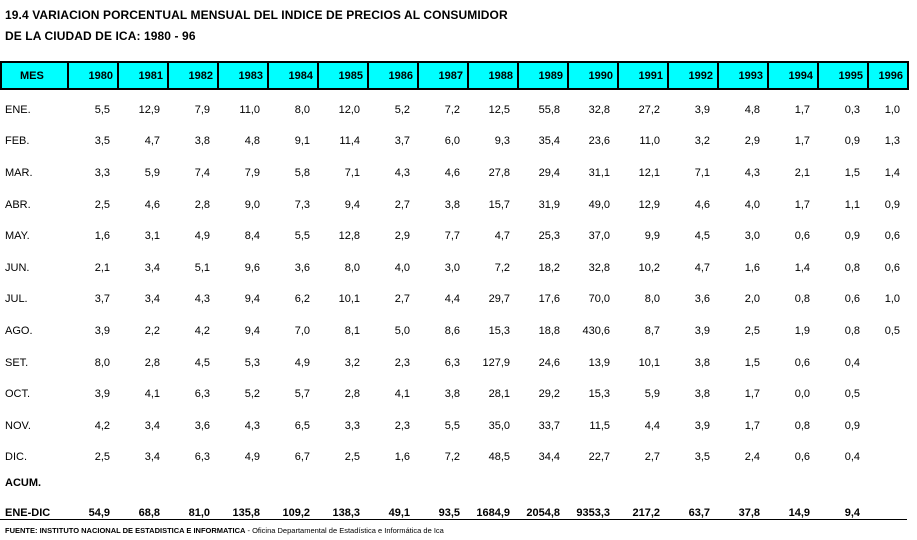  Describe the element at coordinates (449, 513) in the screenshot. I see `acum-cell: 93,5` at that location.